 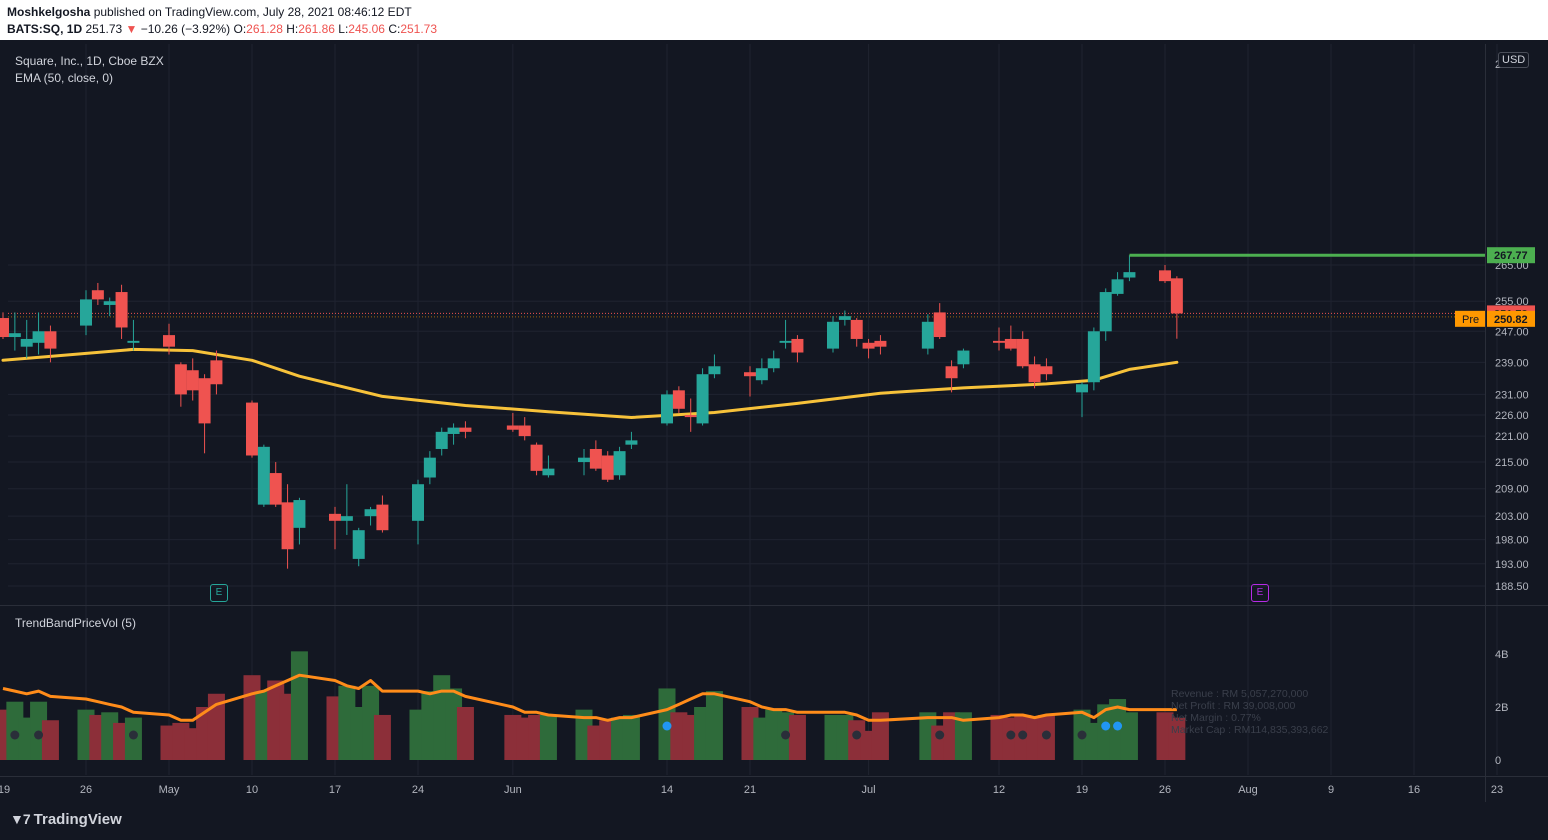 What do you see at coordinates (1512, 302) in the screenshot?
I see `price-axis-label: 255.00` at bounding box center [1512, 302].